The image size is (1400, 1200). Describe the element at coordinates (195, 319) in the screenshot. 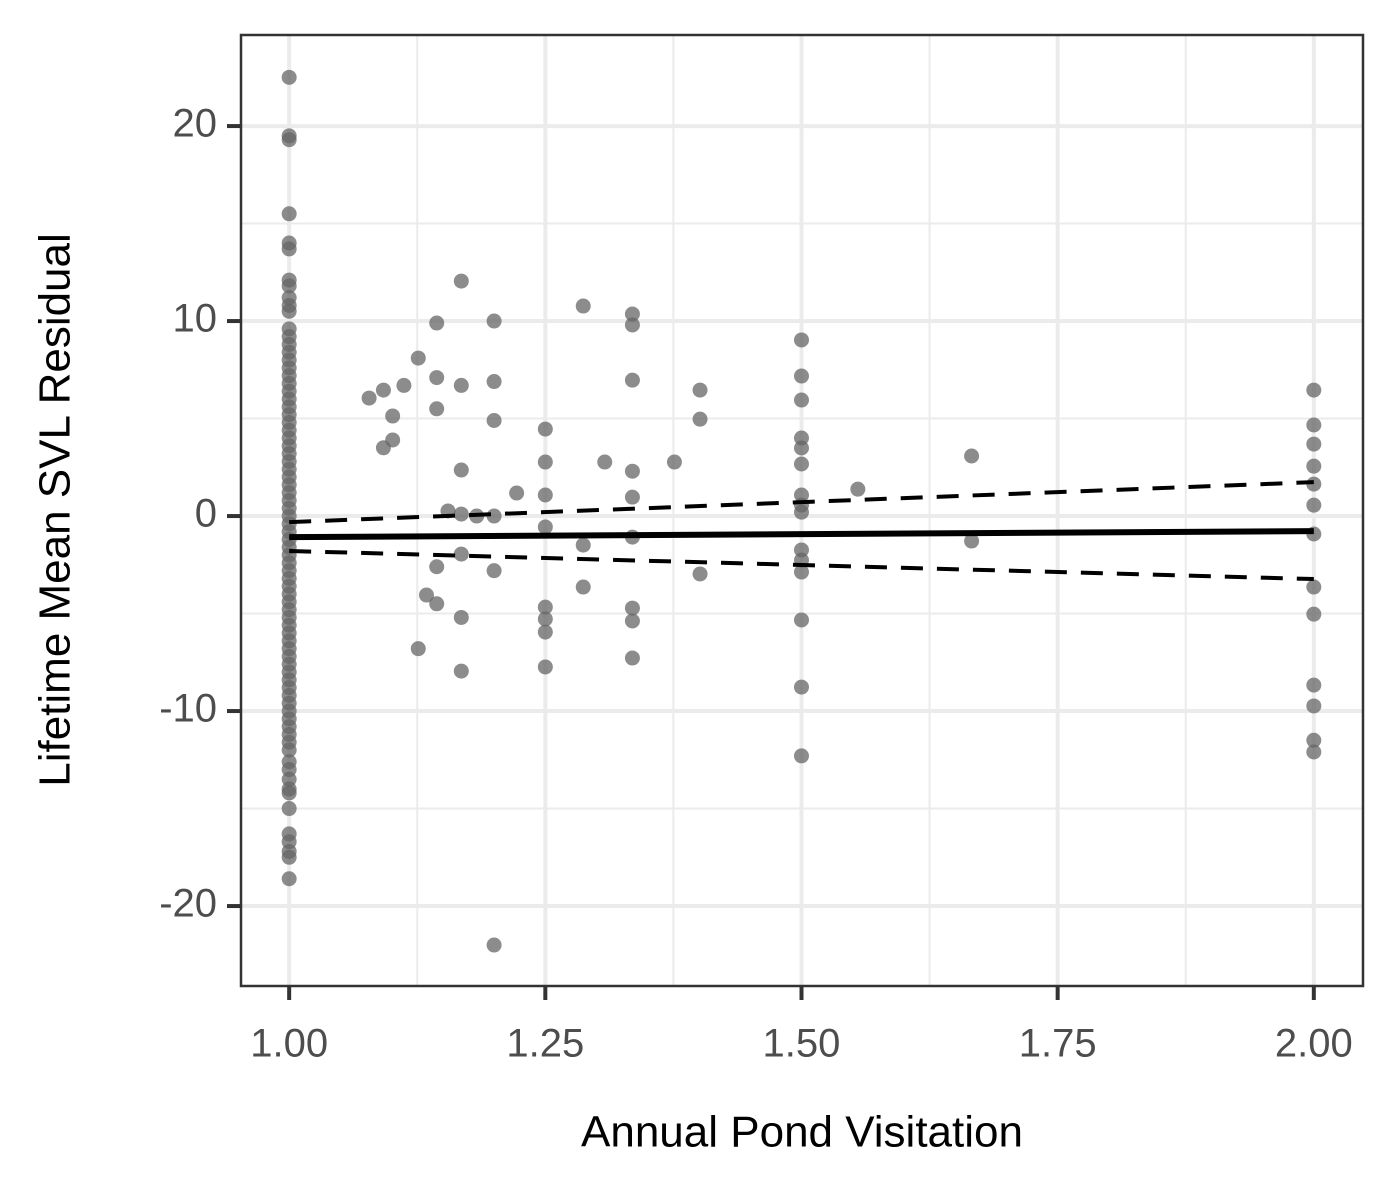

I see `y-tick-label: 10` at that location.